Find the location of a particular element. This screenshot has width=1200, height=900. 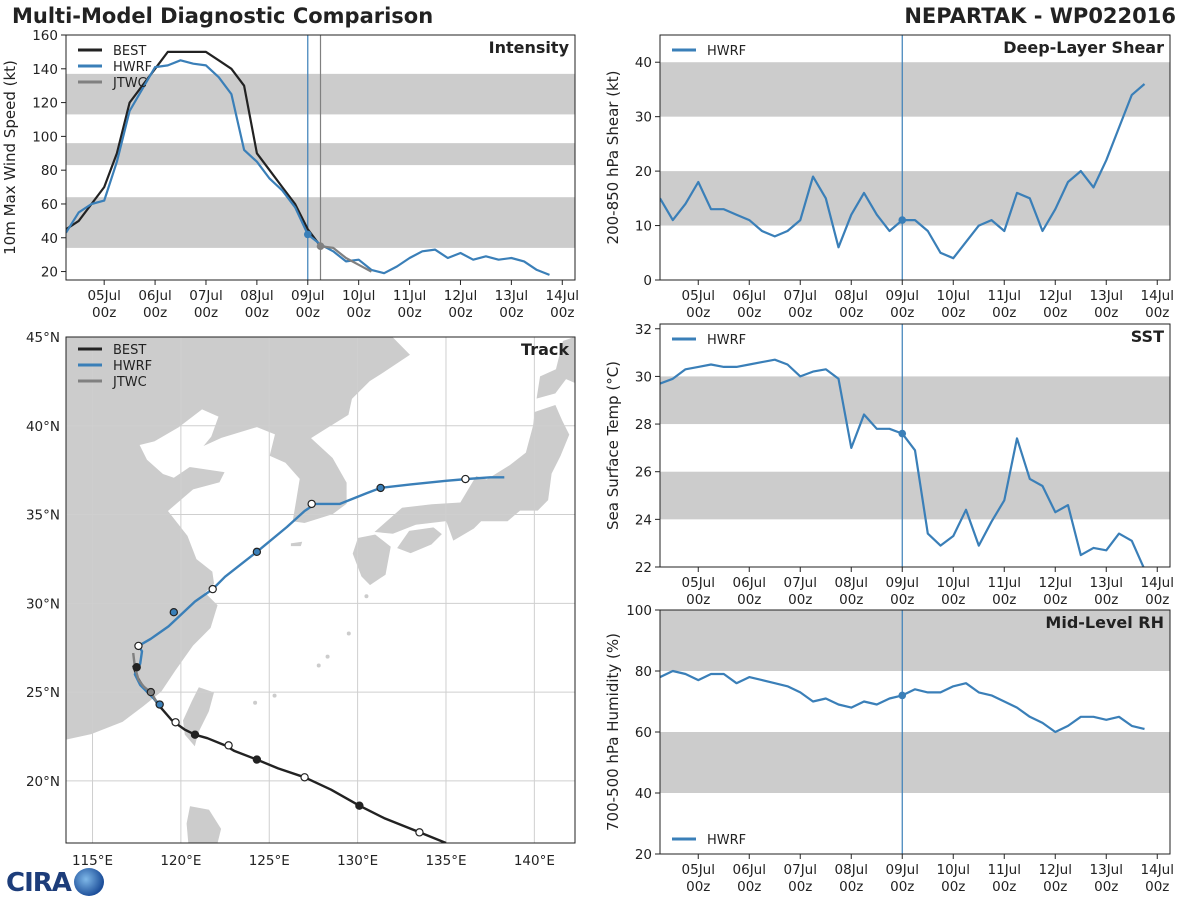

series-jtwc-line is located at coordinates (346, 259).